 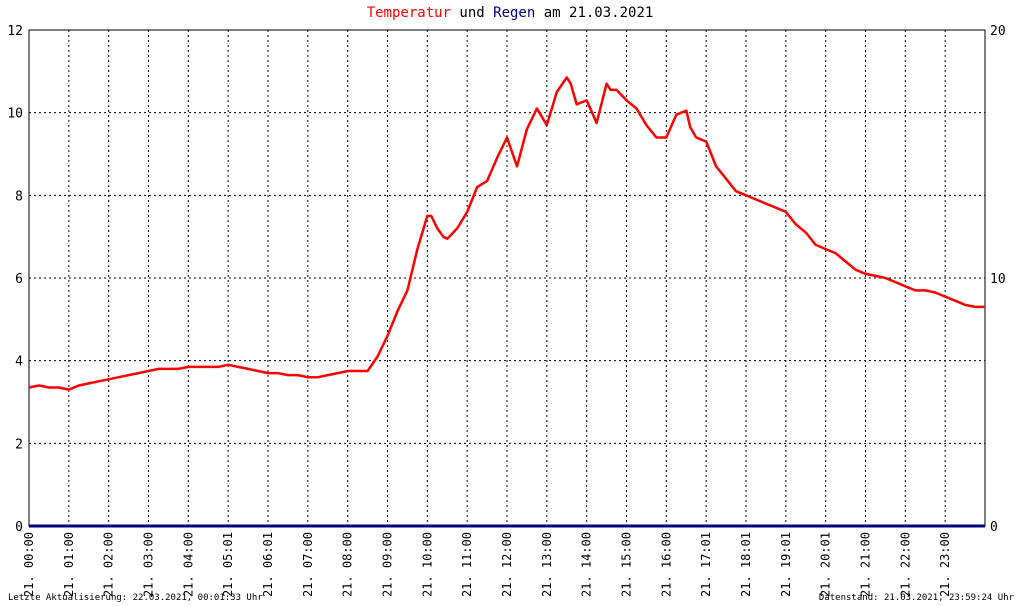 I want to click on x-tick-label: 21. 19:01, so click(x=786, y=564).